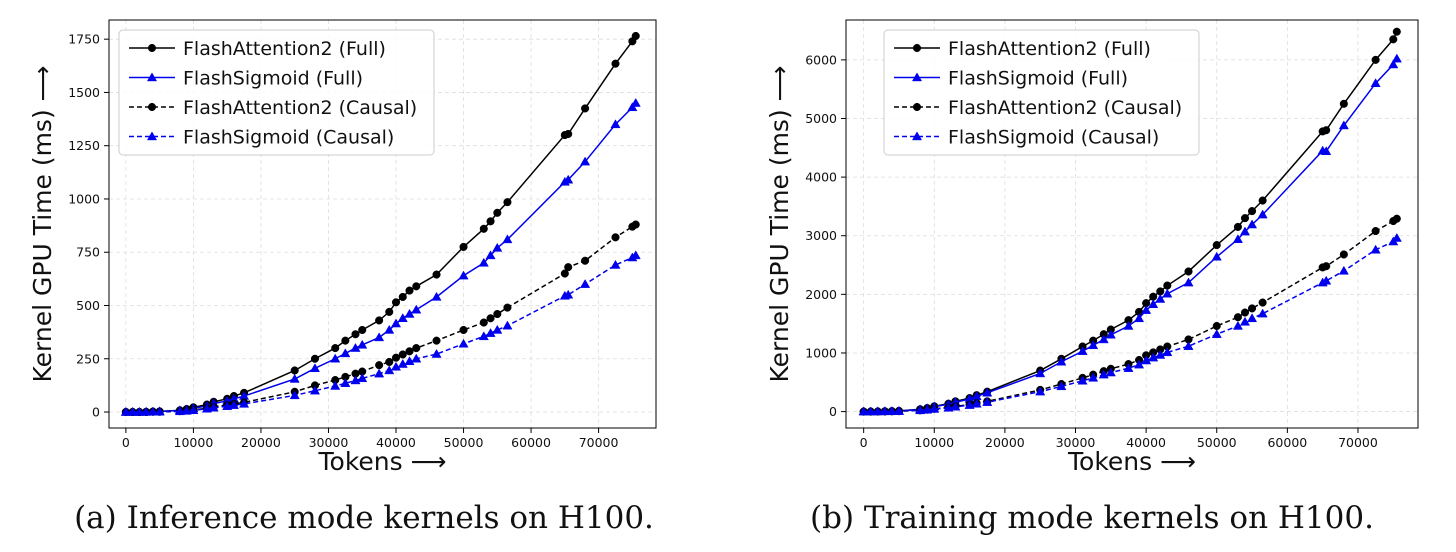 This screenshot has height=552, width=1456. Describe the element at coordinates (1358, 442) in the screenshot. I see `x-tick-label: 70000` at that location.